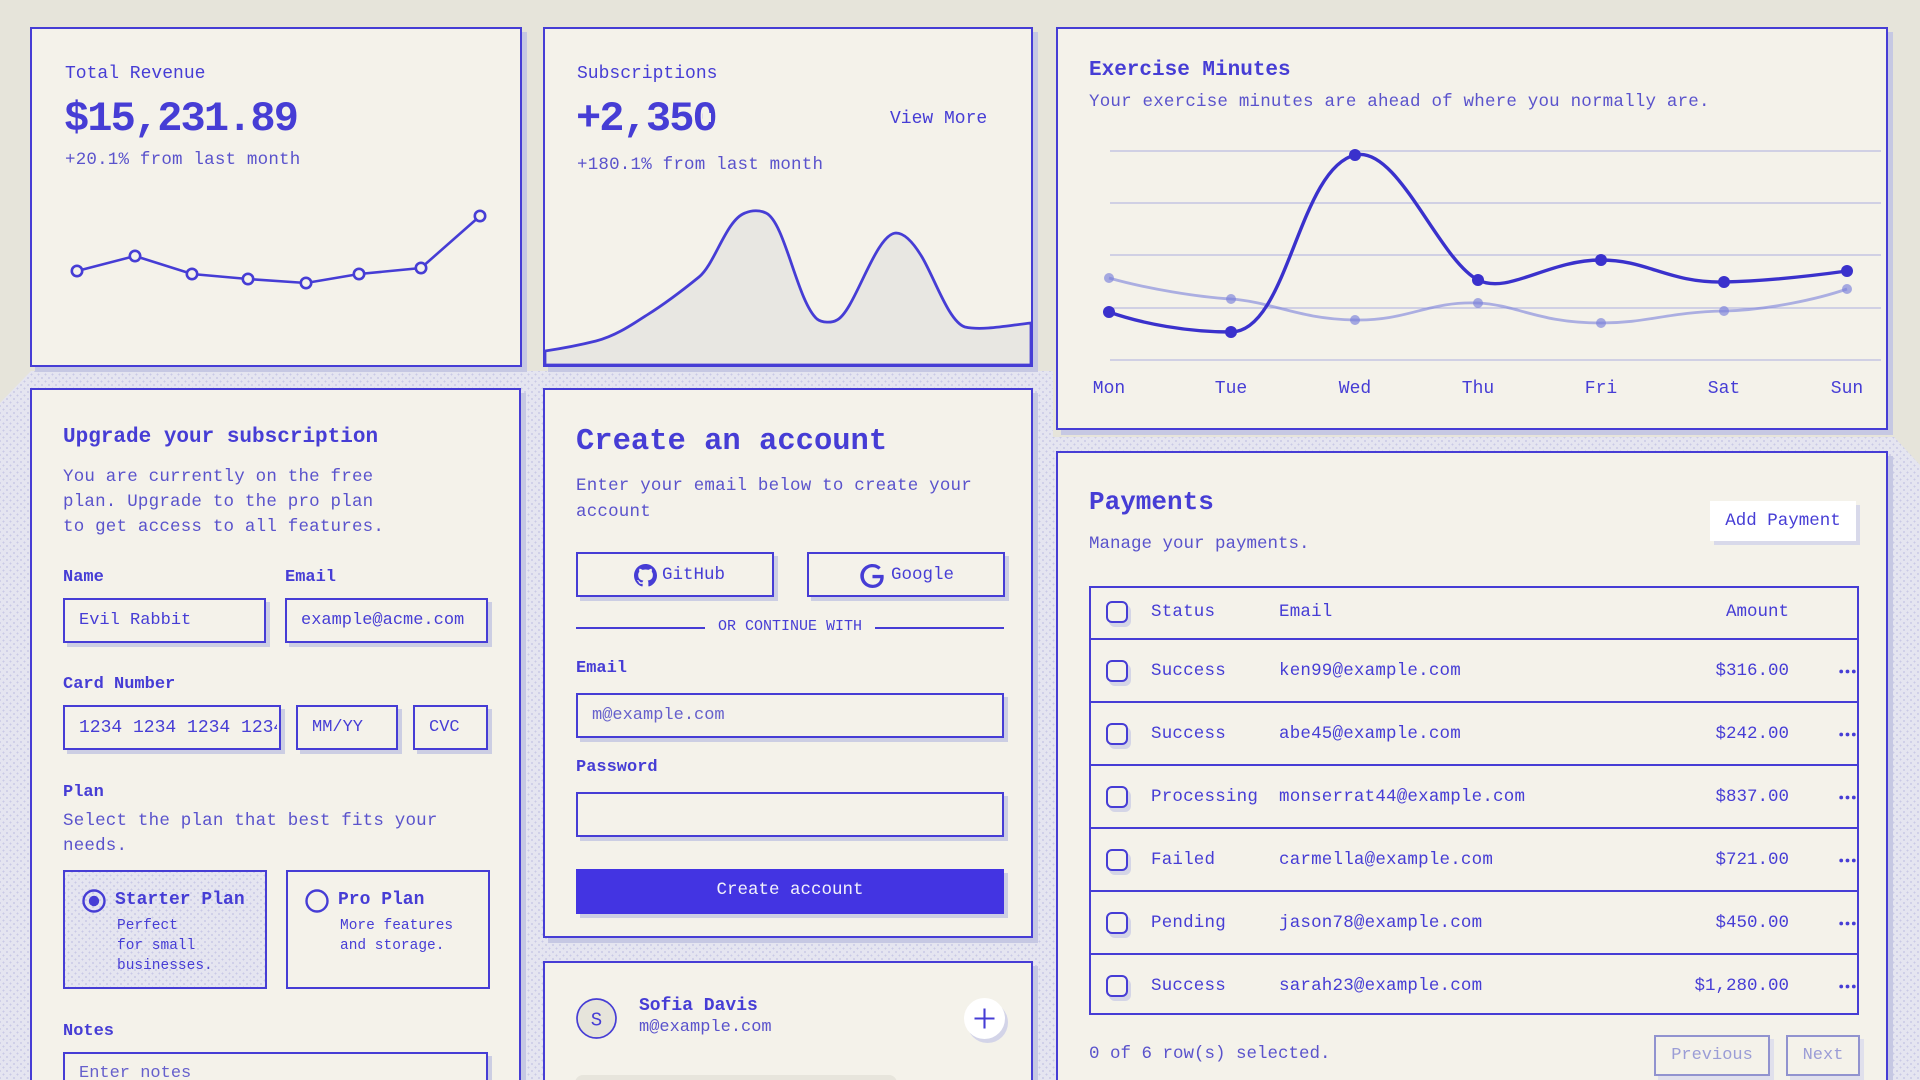 The height and width of the screenshot is (1080, 1920). What do you see at coordinates (596, 1021) in the screenshot?
I see `svg-text: S` at bounding box center [596, 1021].